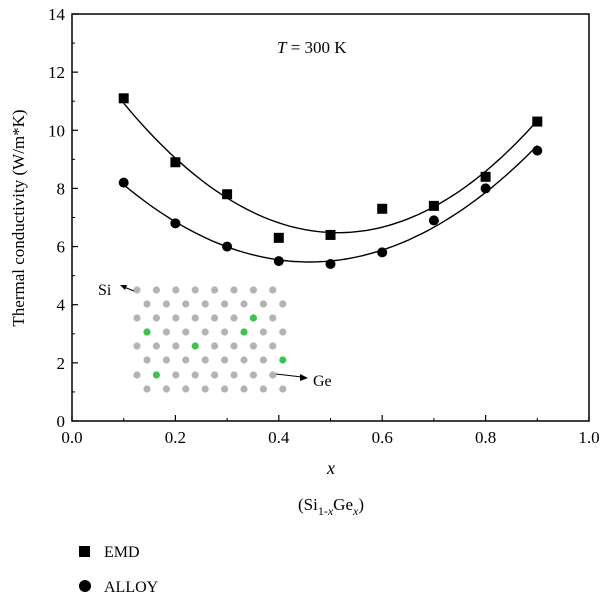  I want to click on x-tick-label: 0.8, so click(485, 437).